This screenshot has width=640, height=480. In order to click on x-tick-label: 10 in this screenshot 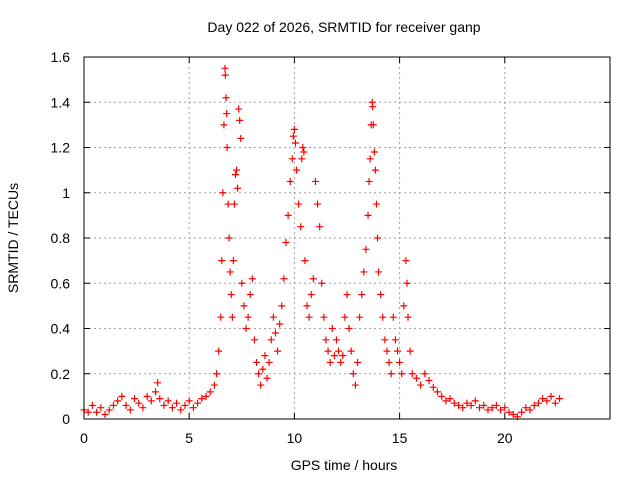, I will do `click(295, 438)`.